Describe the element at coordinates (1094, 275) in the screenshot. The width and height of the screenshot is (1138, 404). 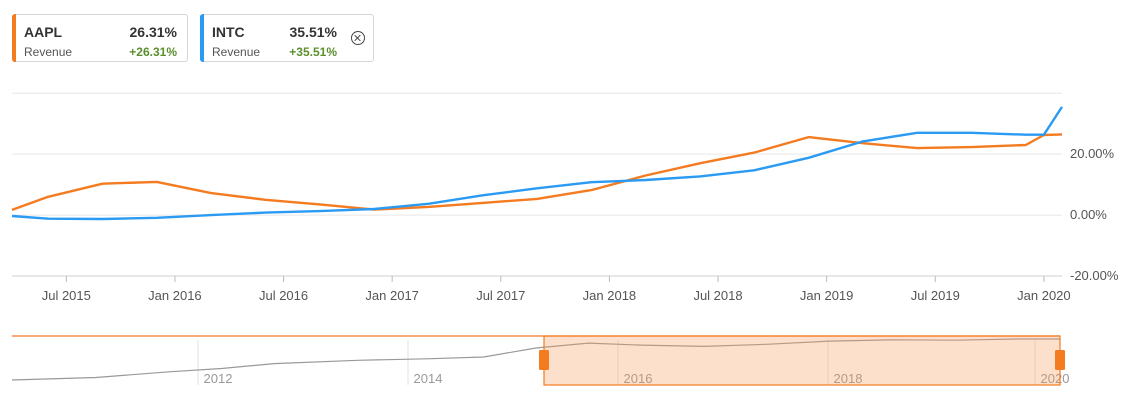
I see `y-tick-label: -20.00%` at that location.